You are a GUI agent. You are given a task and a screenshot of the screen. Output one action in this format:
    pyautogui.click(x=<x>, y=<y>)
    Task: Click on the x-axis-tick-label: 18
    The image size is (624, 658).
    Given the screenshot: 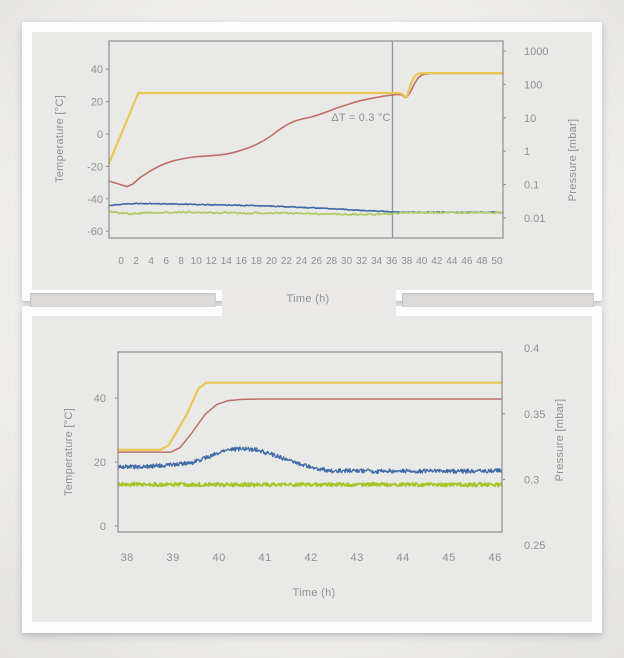 What is the action you would take?
    pyautogui.click(x=257, y=261)
    